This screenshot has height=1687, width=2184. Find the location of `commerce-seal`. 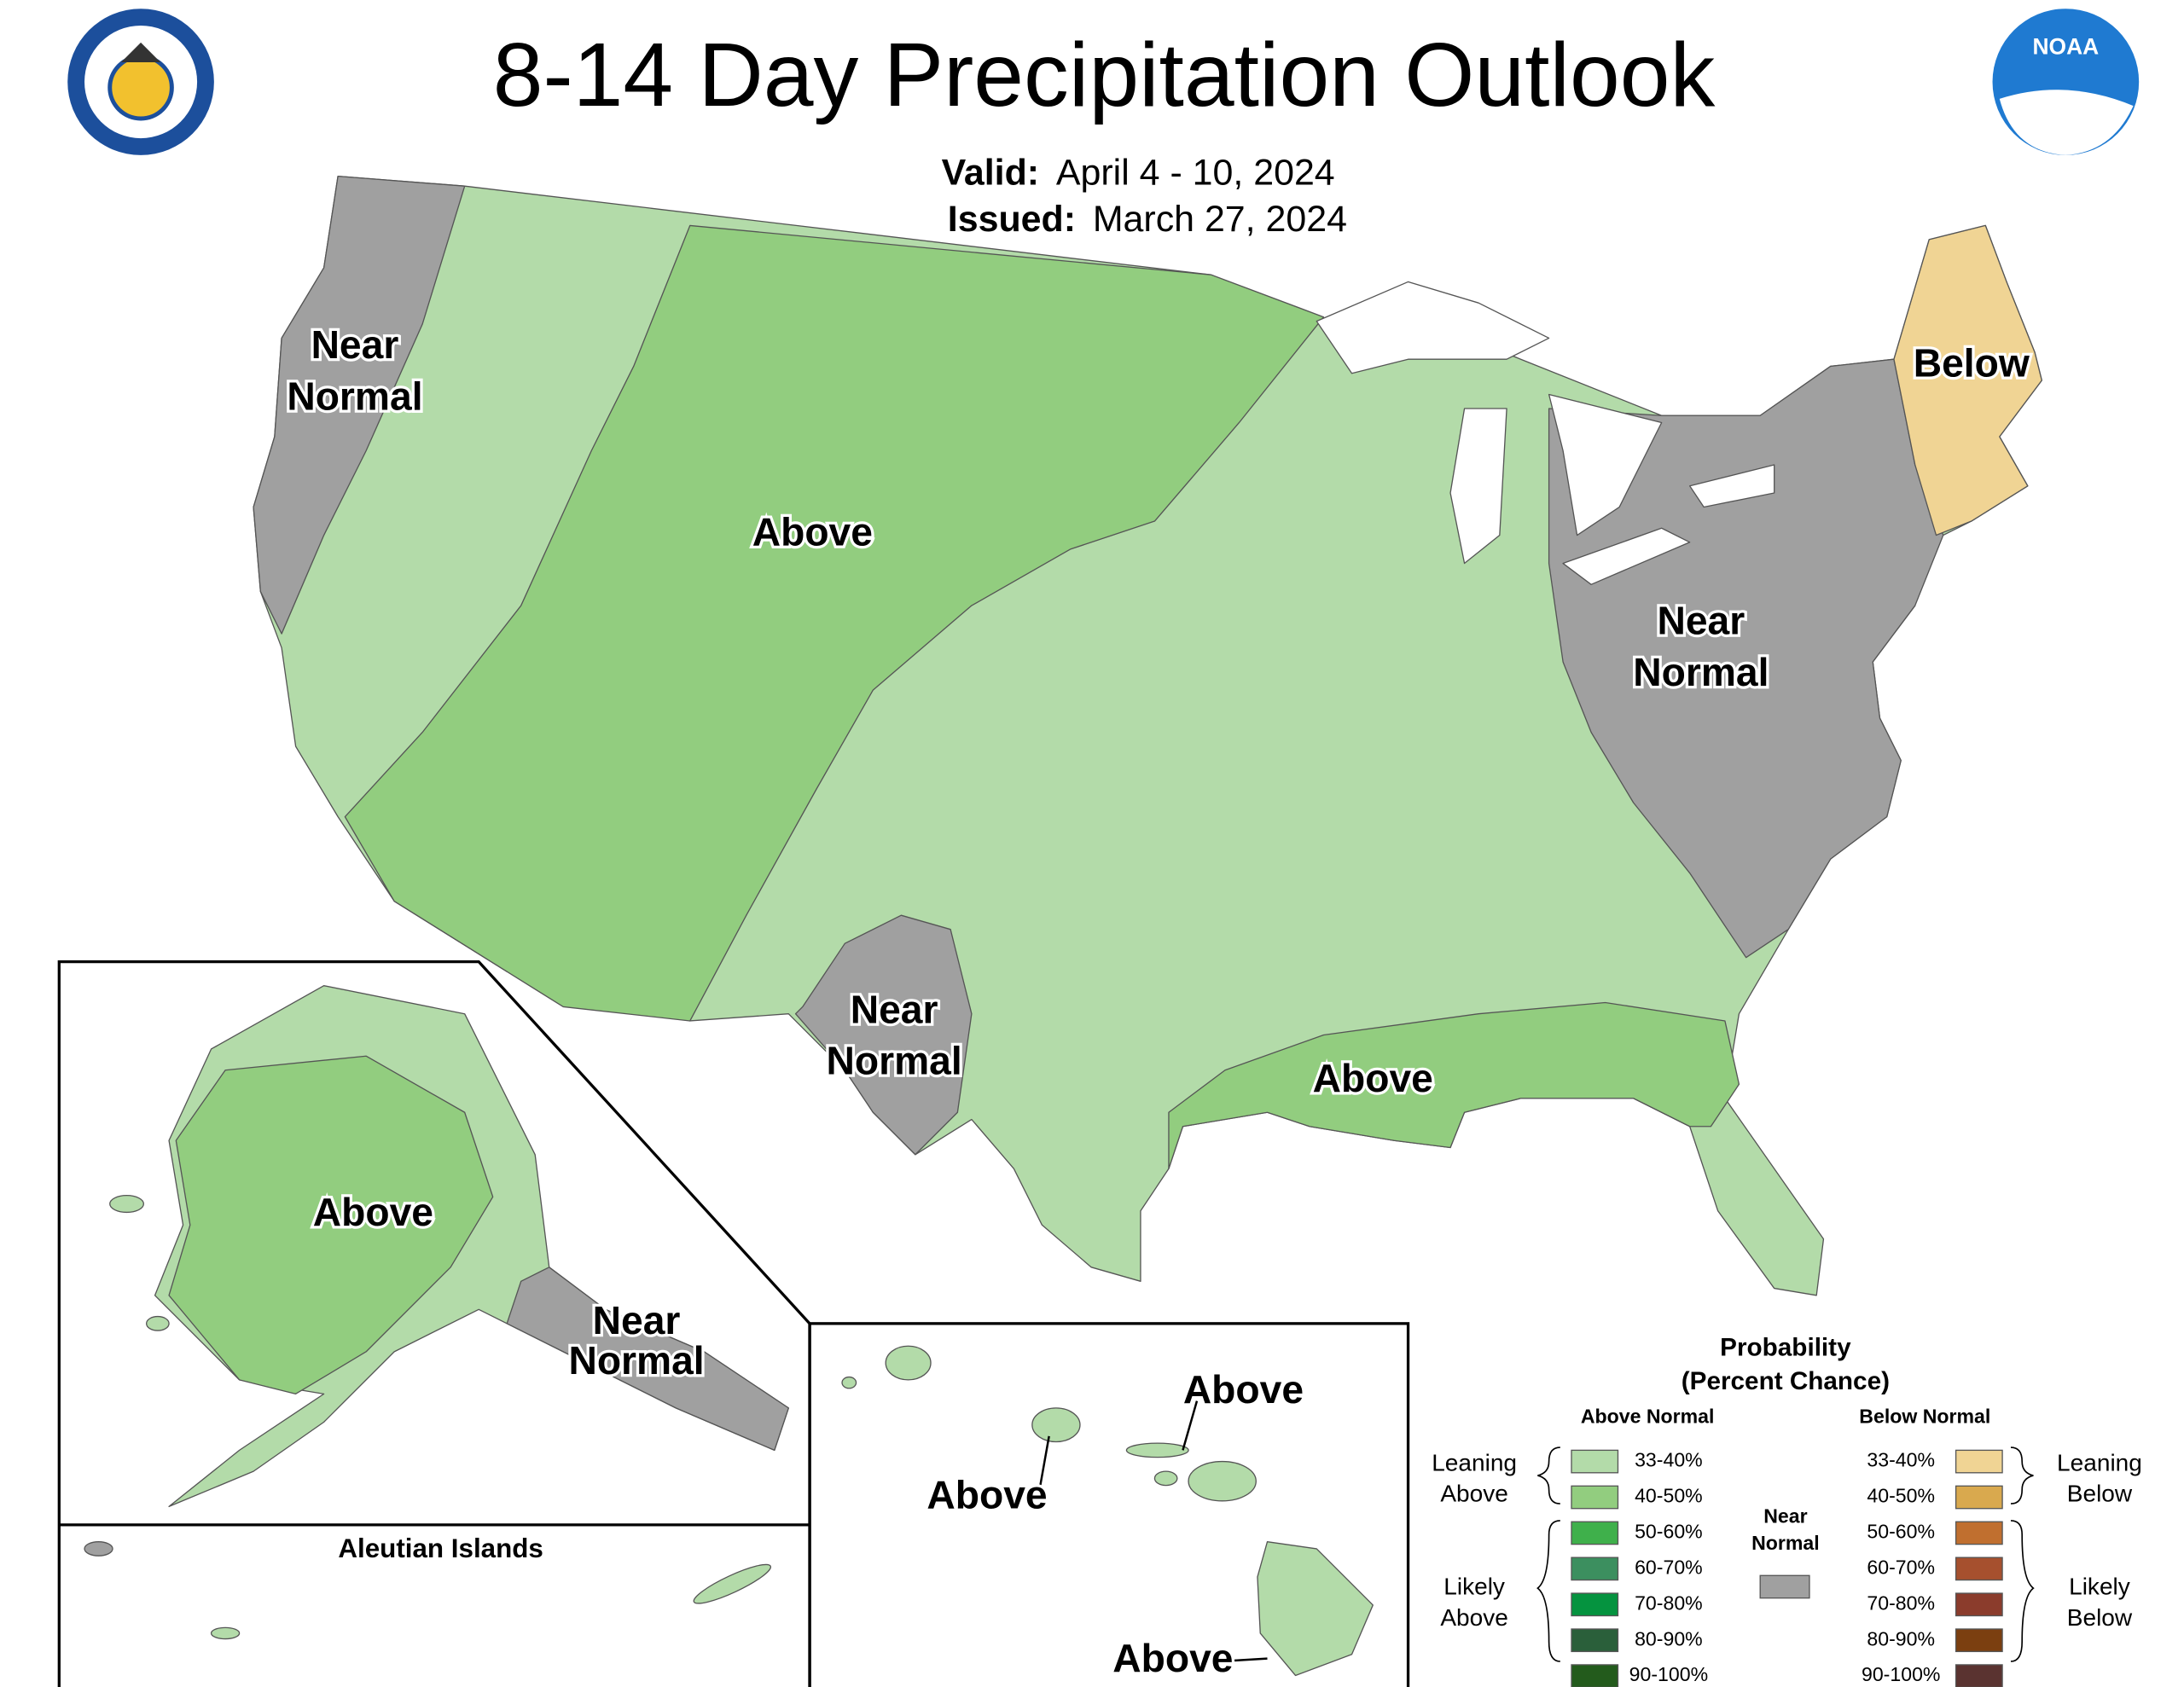

commerce-seal is located at coordinates (140, 82).